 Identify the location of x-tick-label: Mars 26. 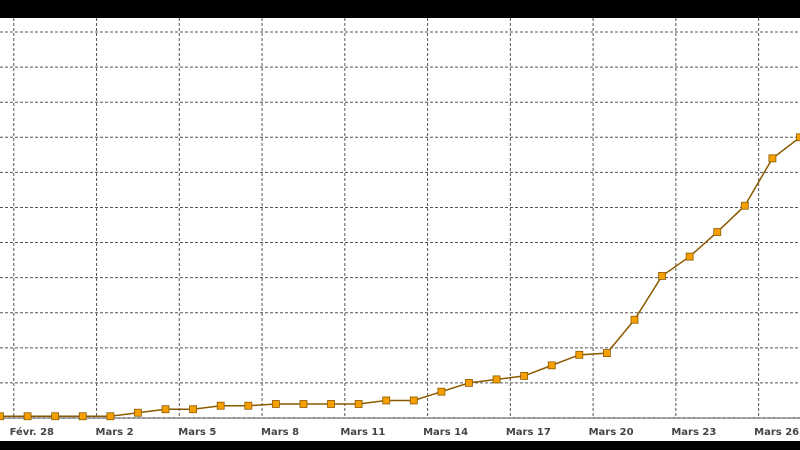
(776, 432).